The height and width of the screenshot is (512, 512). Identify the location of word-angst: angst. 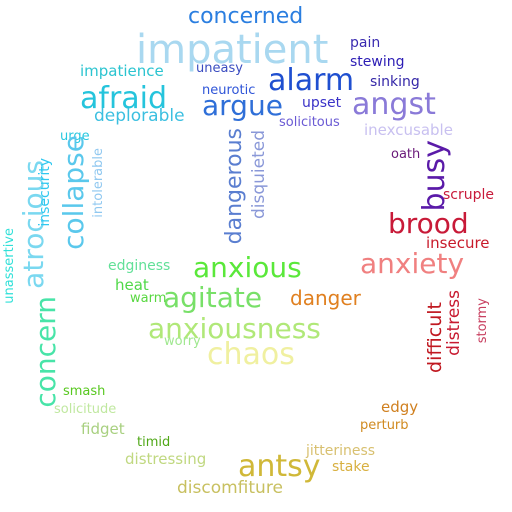
(394, 104).